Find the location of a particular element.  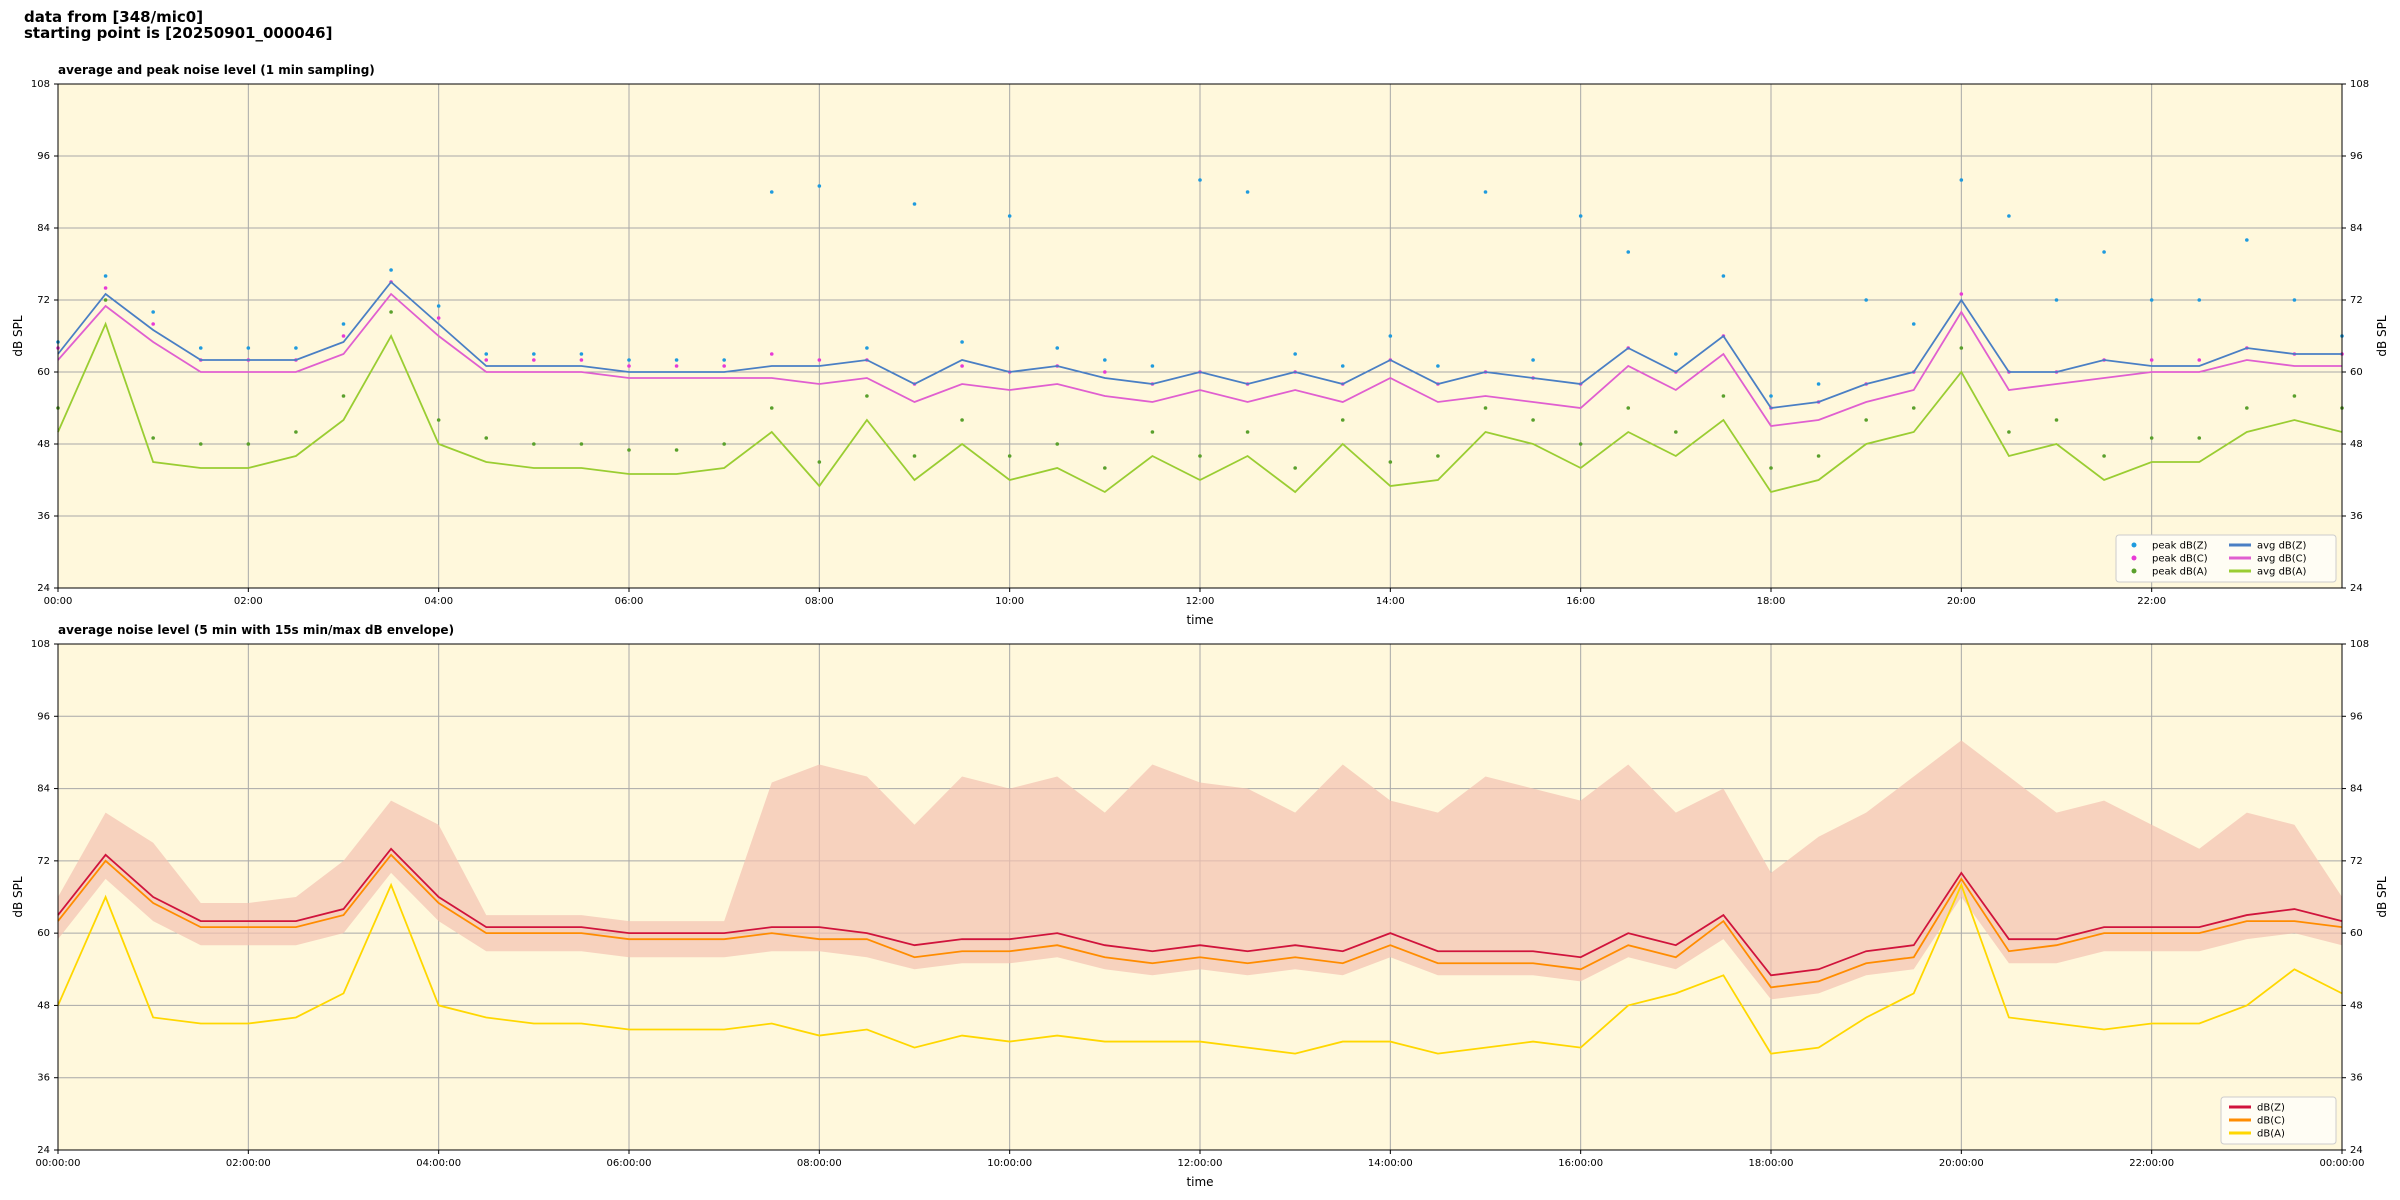

y2-tick-label: 72 is located at coordinates (2356, 861).